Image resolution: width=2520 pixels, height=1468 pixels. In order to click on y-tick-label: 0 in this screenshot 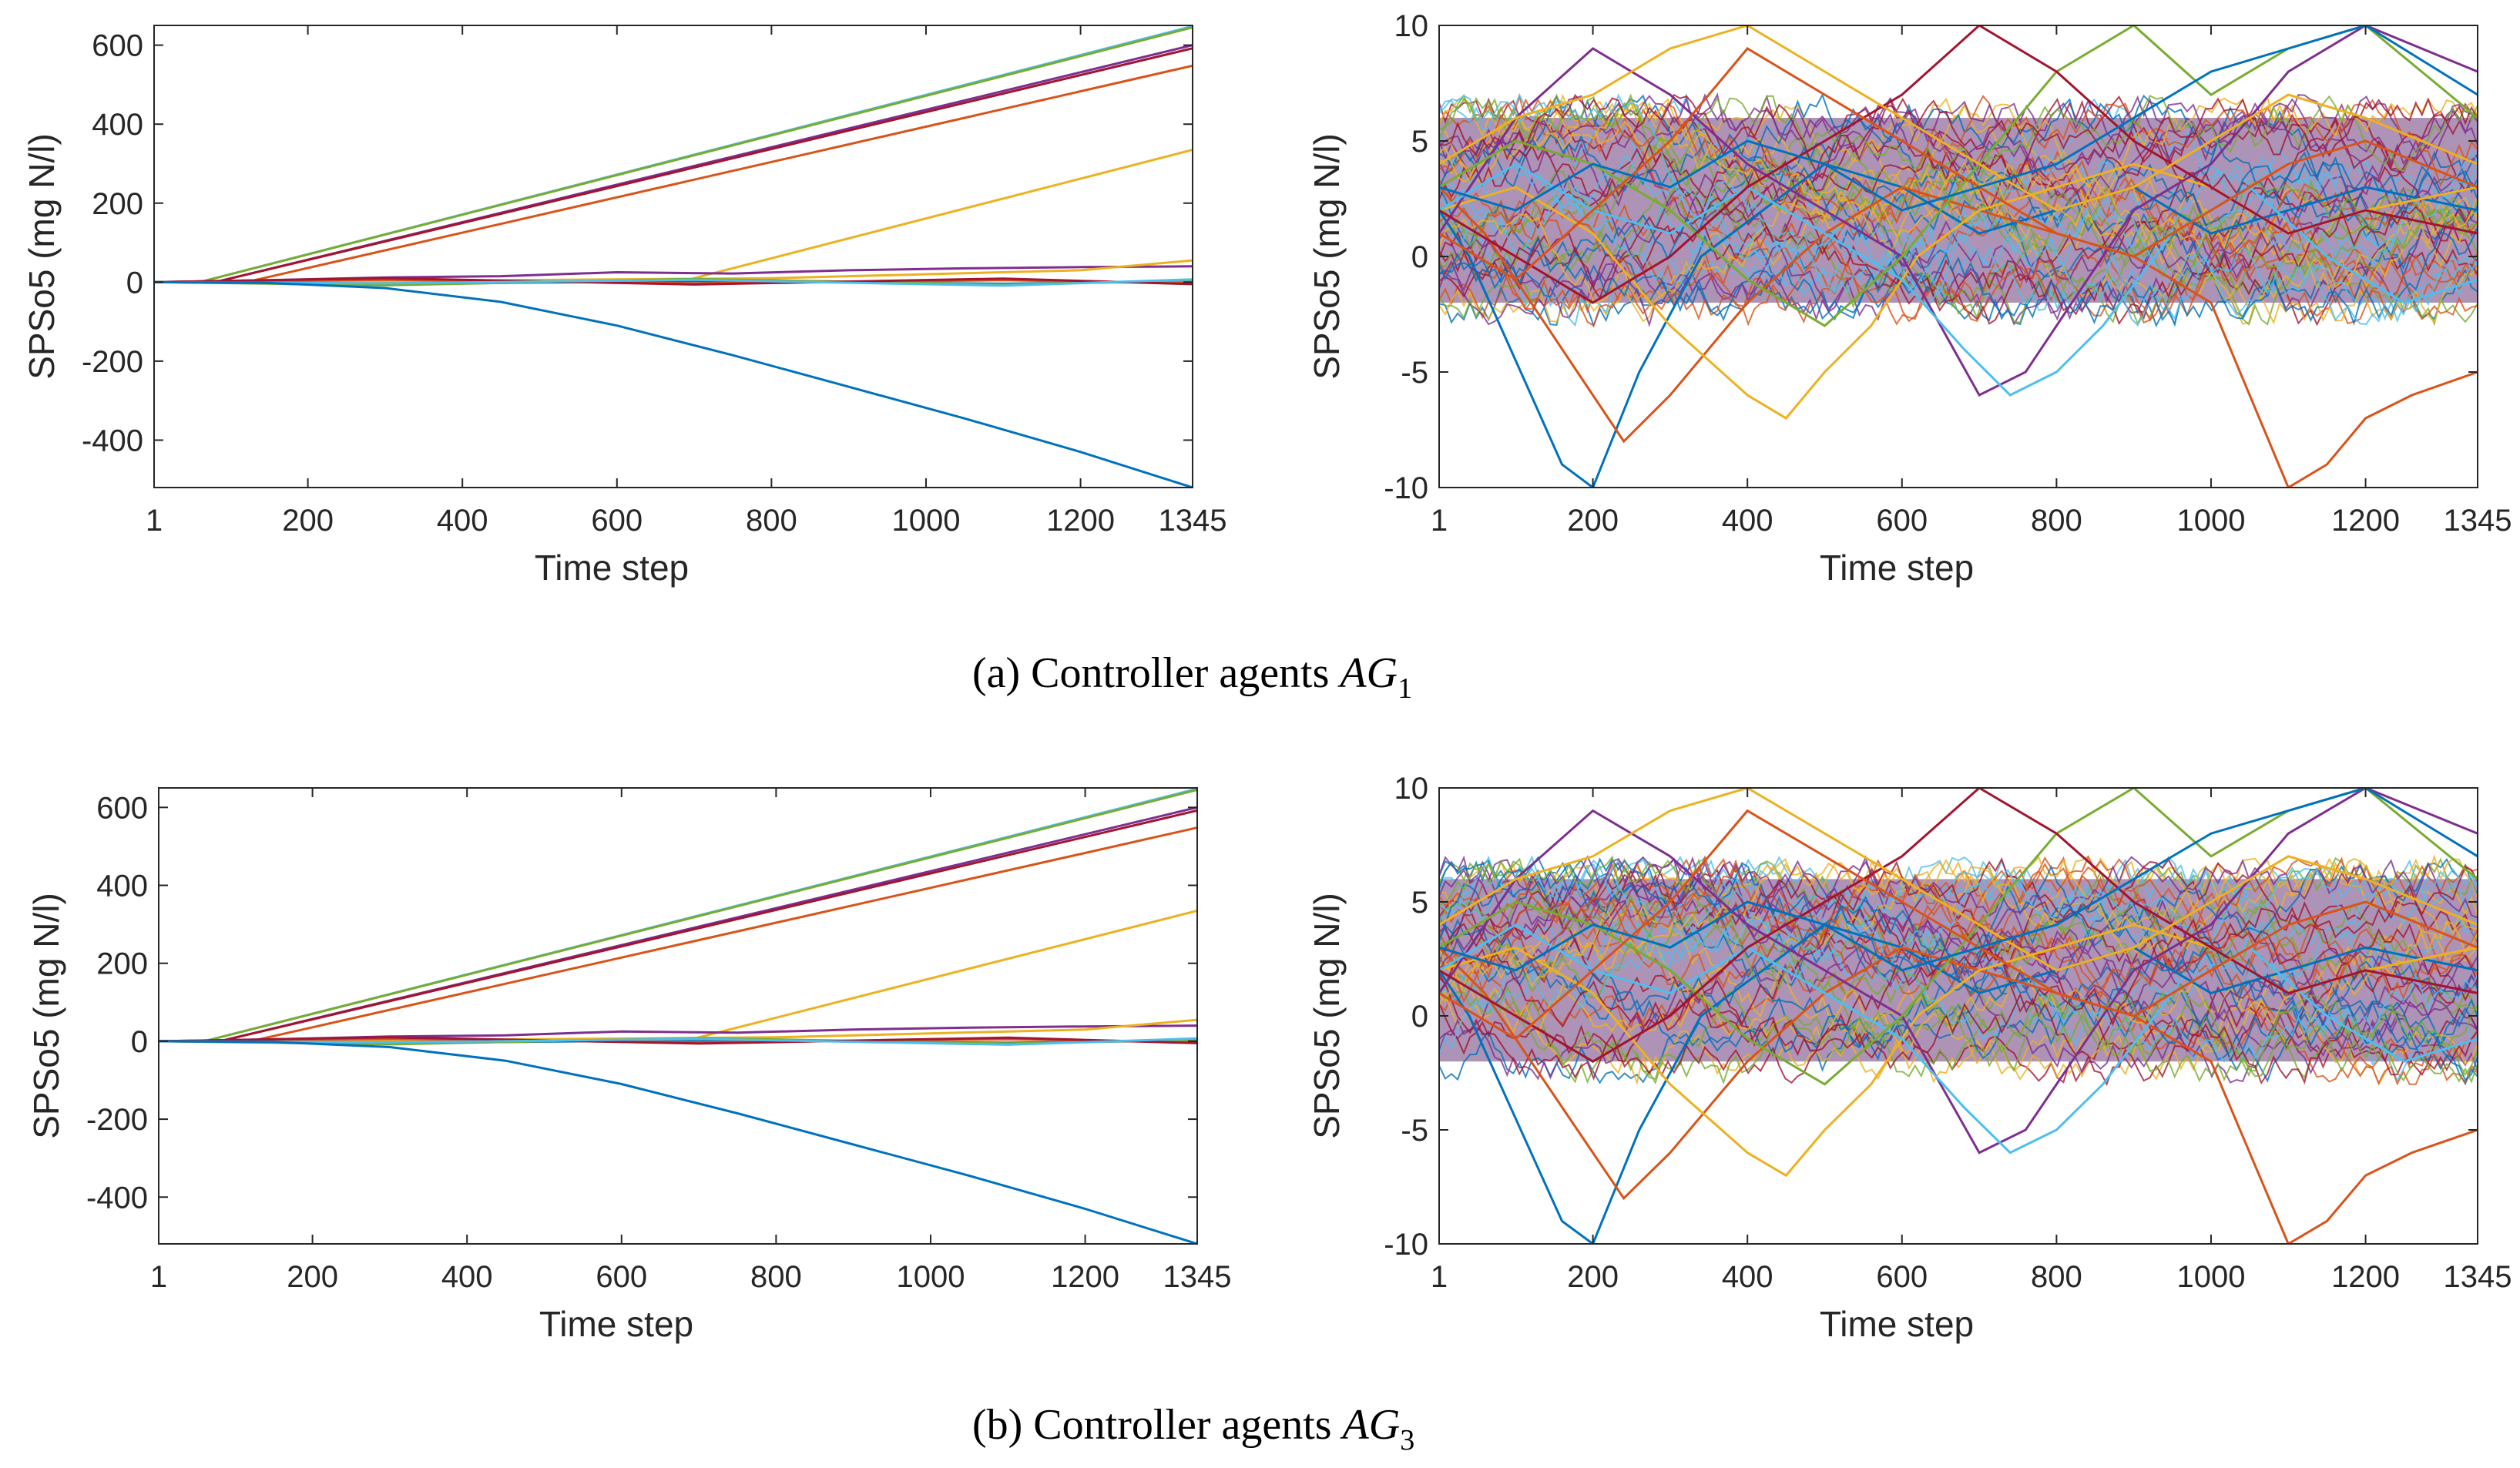, I will do `click(135, 283)`.